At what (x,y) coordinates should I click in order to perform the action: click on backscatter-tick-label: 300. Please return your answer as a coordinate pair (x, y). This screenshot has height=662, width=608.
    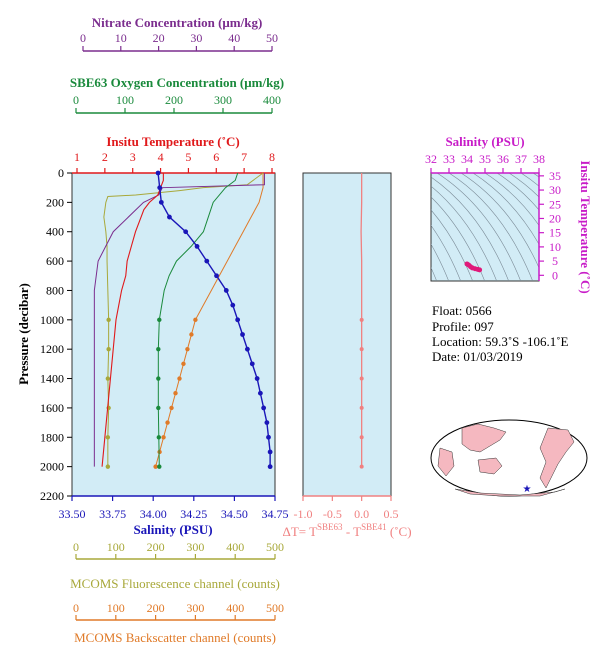
    Looking at the image, I should click on (195, 608).